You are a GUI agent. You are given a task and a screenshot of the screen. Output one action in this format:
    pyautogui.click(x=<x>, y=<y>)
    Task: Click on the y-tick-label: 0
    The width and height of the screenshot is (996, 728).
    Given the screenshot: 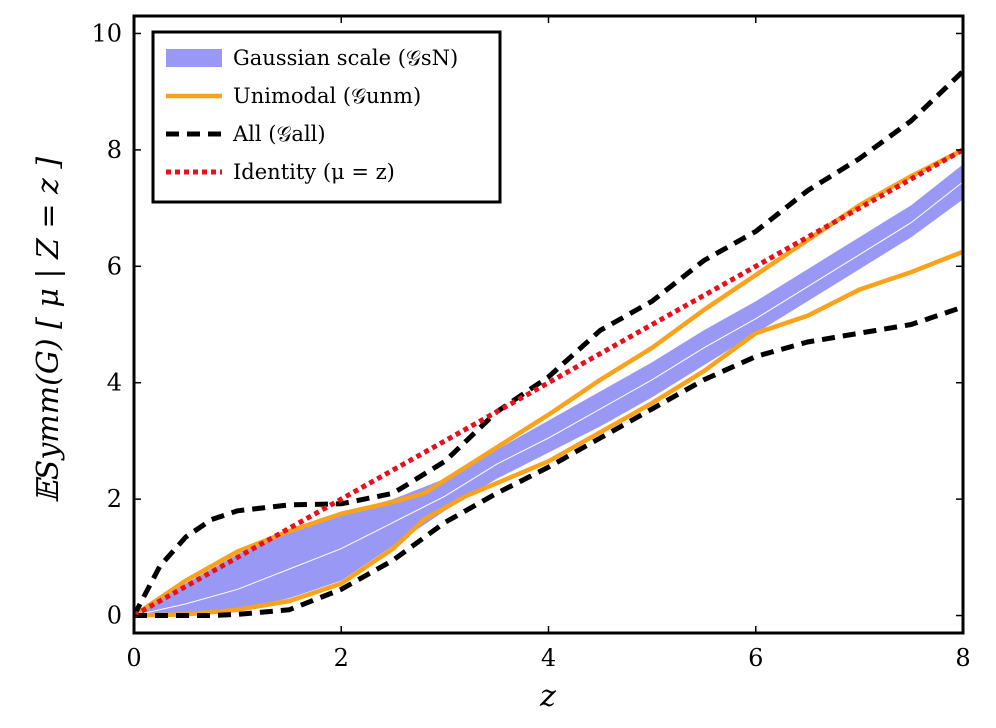 What is the action you would take?
    pyautogui.click(x=114, y=616)
    